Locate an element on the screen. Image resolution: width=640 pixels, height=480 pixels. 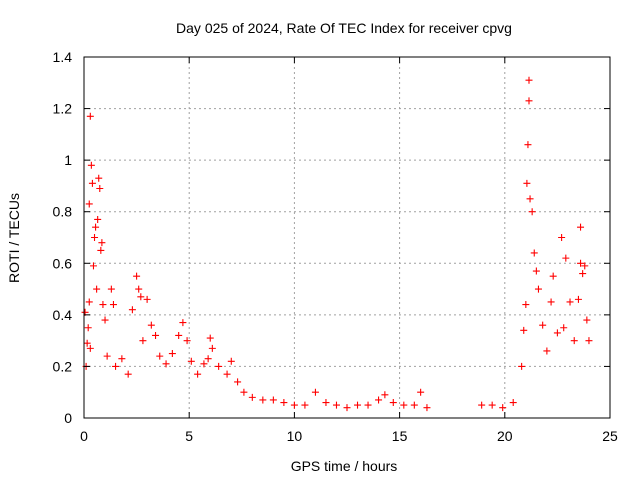
y-tick-label: 0.8 is located at coordinates (63, 212).